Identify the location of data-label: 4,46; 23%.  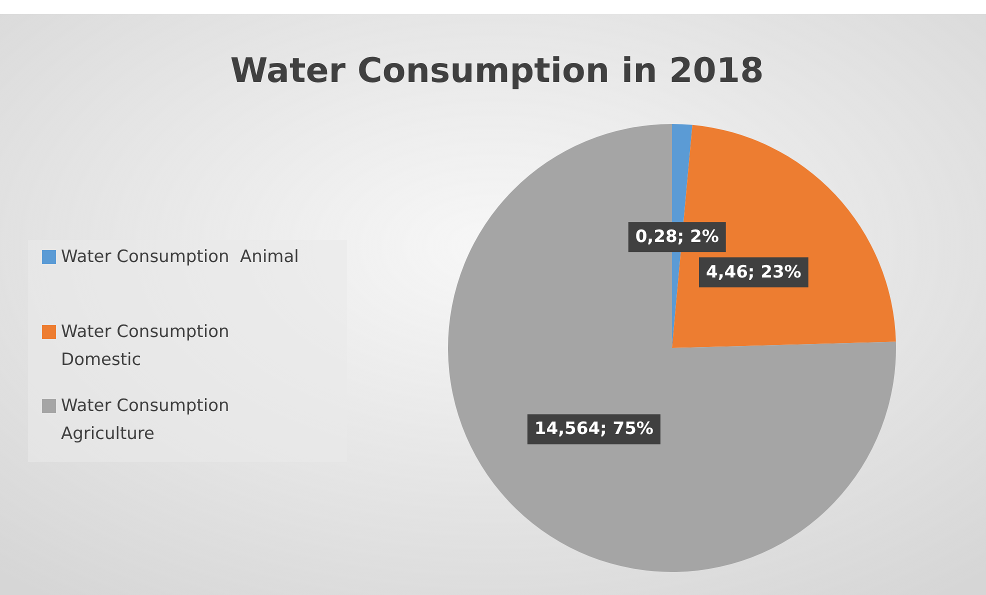
(754, 272).